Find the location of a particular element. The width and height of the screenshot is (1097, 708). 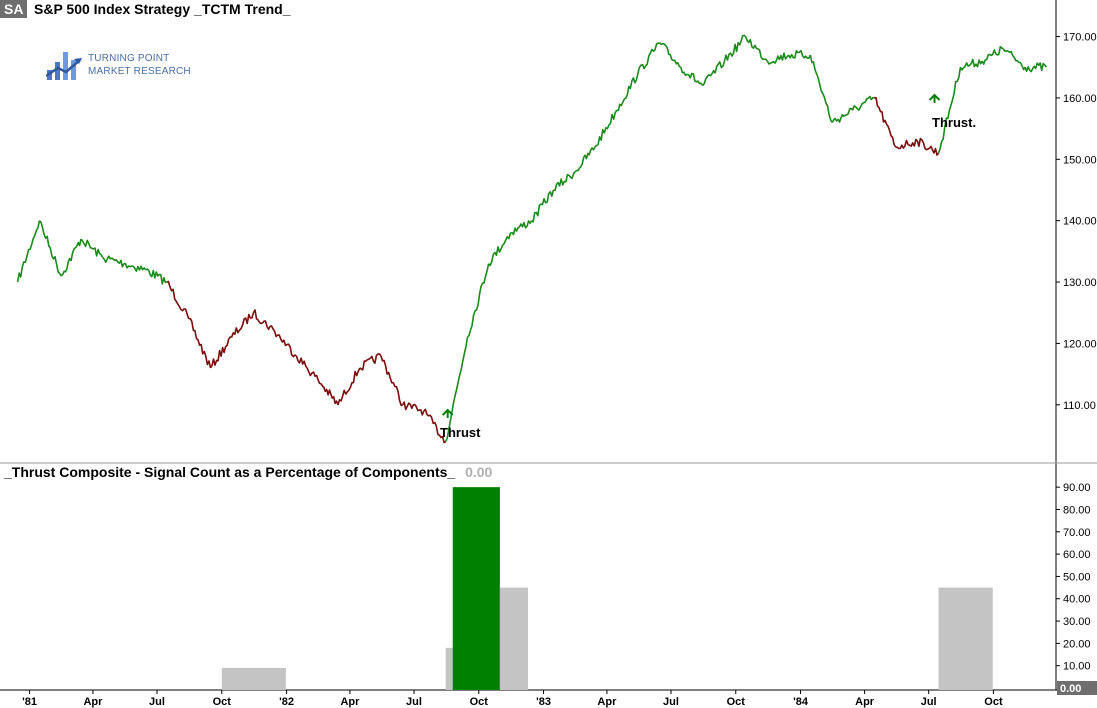

current-value-badge is located at coordinates (1077, 688).